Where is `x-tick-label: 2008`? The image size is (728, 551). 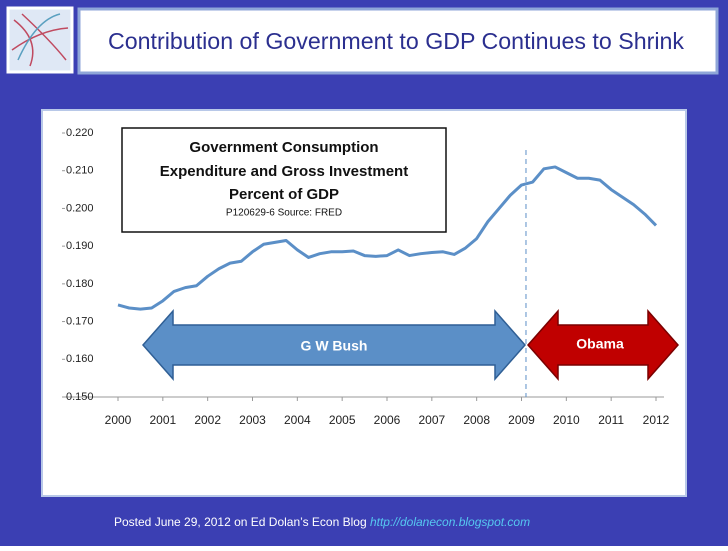 x-tick-label: 2008 is located at coordinates (476, 420).